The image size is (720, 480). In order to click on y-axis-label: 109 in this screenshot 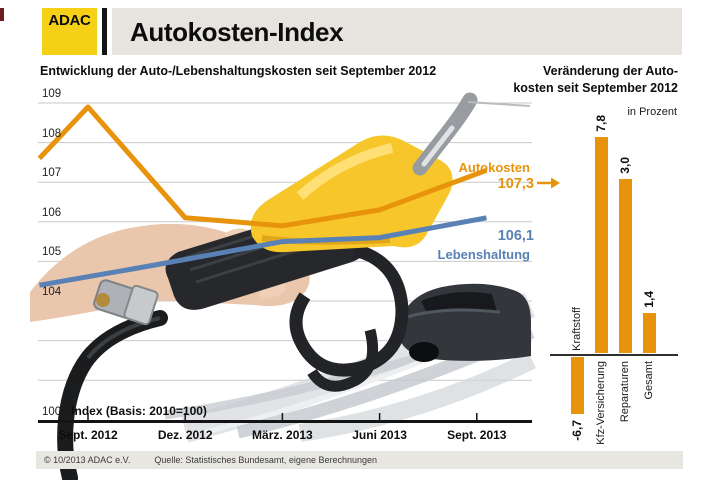, I will do `click(52, 94)`.